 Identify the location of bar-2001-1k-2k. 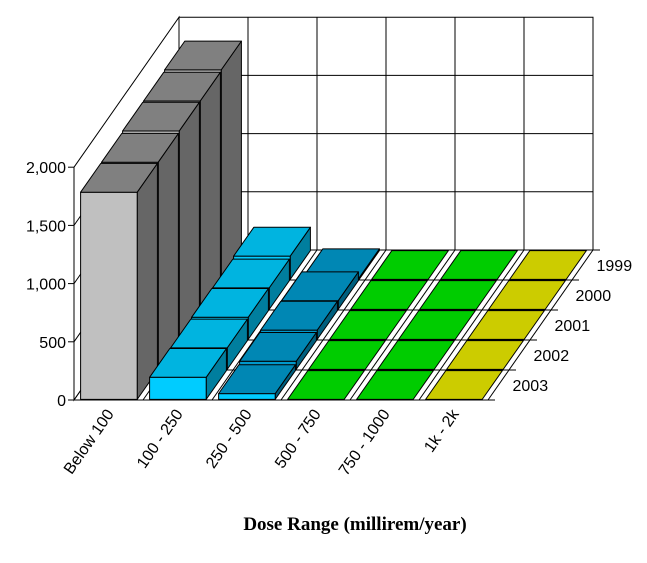
(506, 325).